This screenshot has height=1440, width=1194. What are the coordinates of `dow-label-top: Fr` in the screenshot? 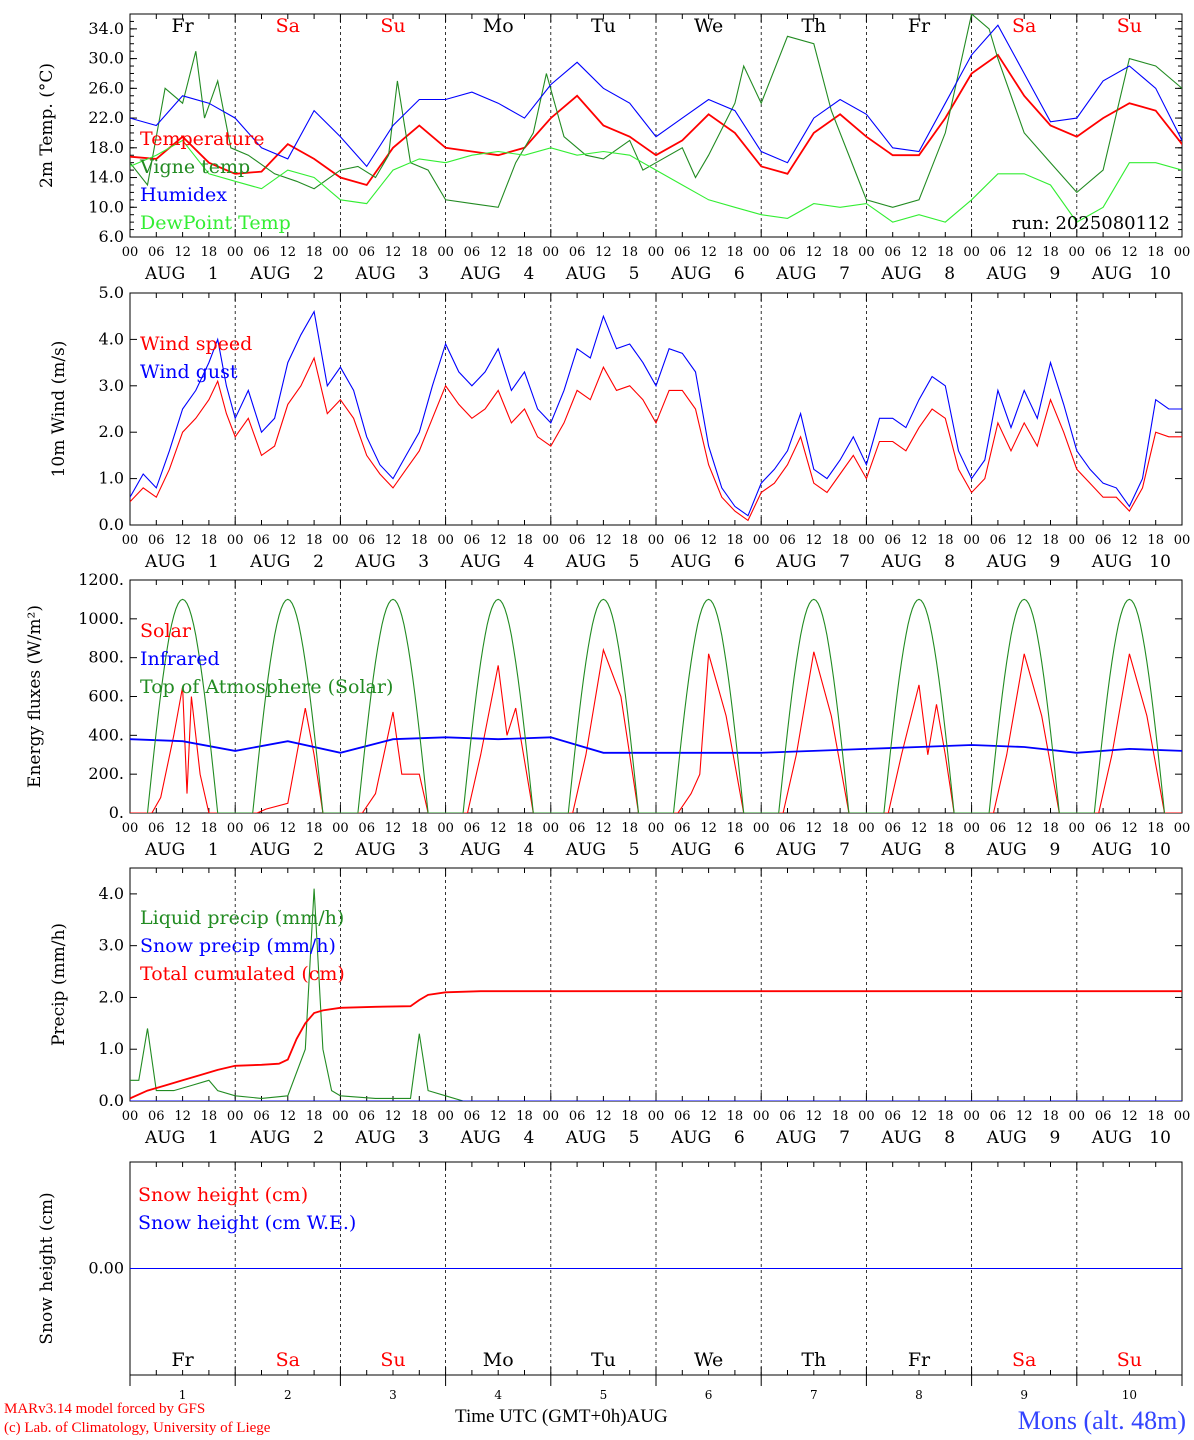 It's located at (919, 26).